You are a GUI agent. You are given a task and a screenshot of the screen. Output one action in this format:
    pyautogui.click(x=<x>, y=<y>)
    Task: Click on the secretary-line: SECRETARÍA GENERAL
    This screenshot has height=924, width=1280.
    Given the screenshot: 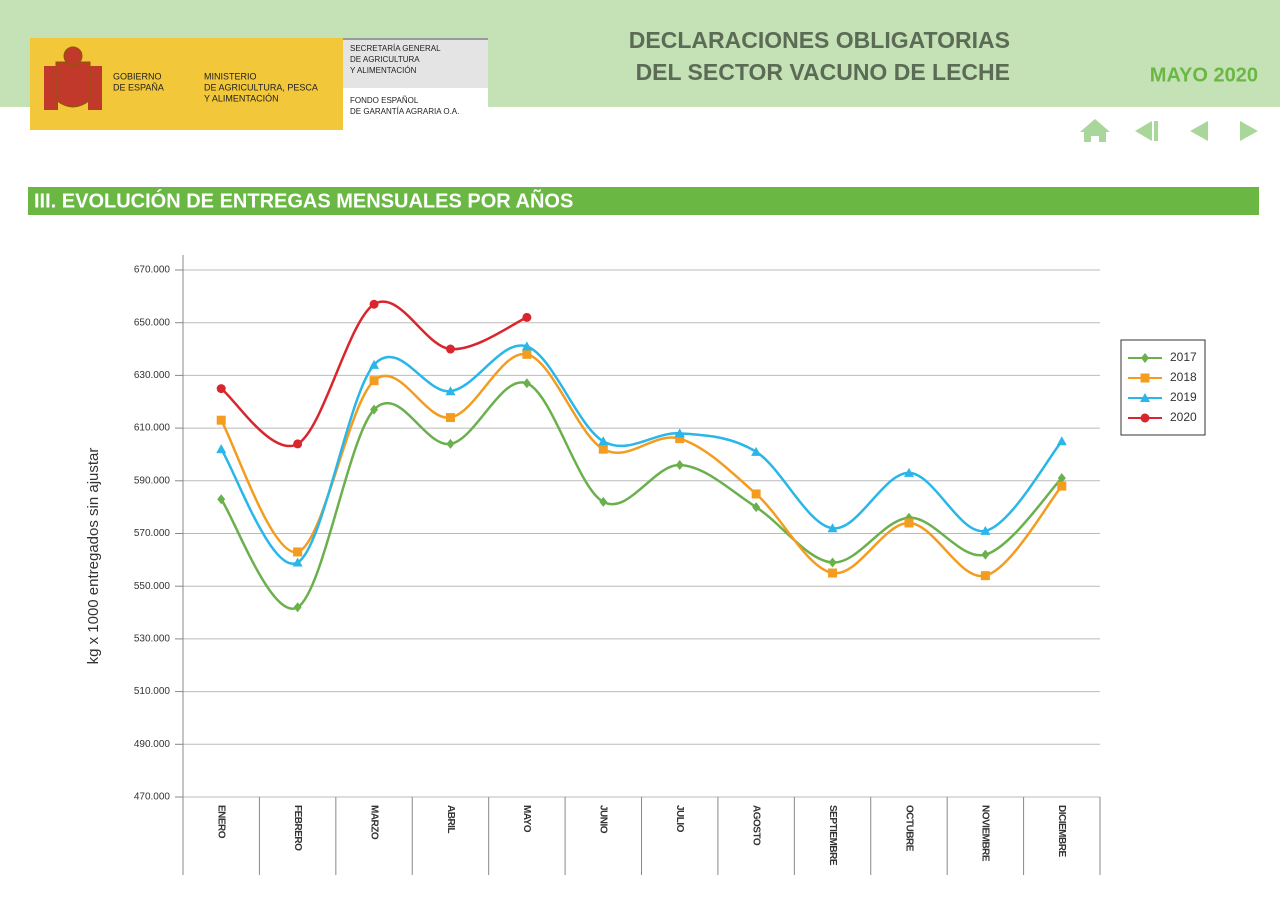 What is the action you would take?
    pyautogui.click(x=395, y=48)
    